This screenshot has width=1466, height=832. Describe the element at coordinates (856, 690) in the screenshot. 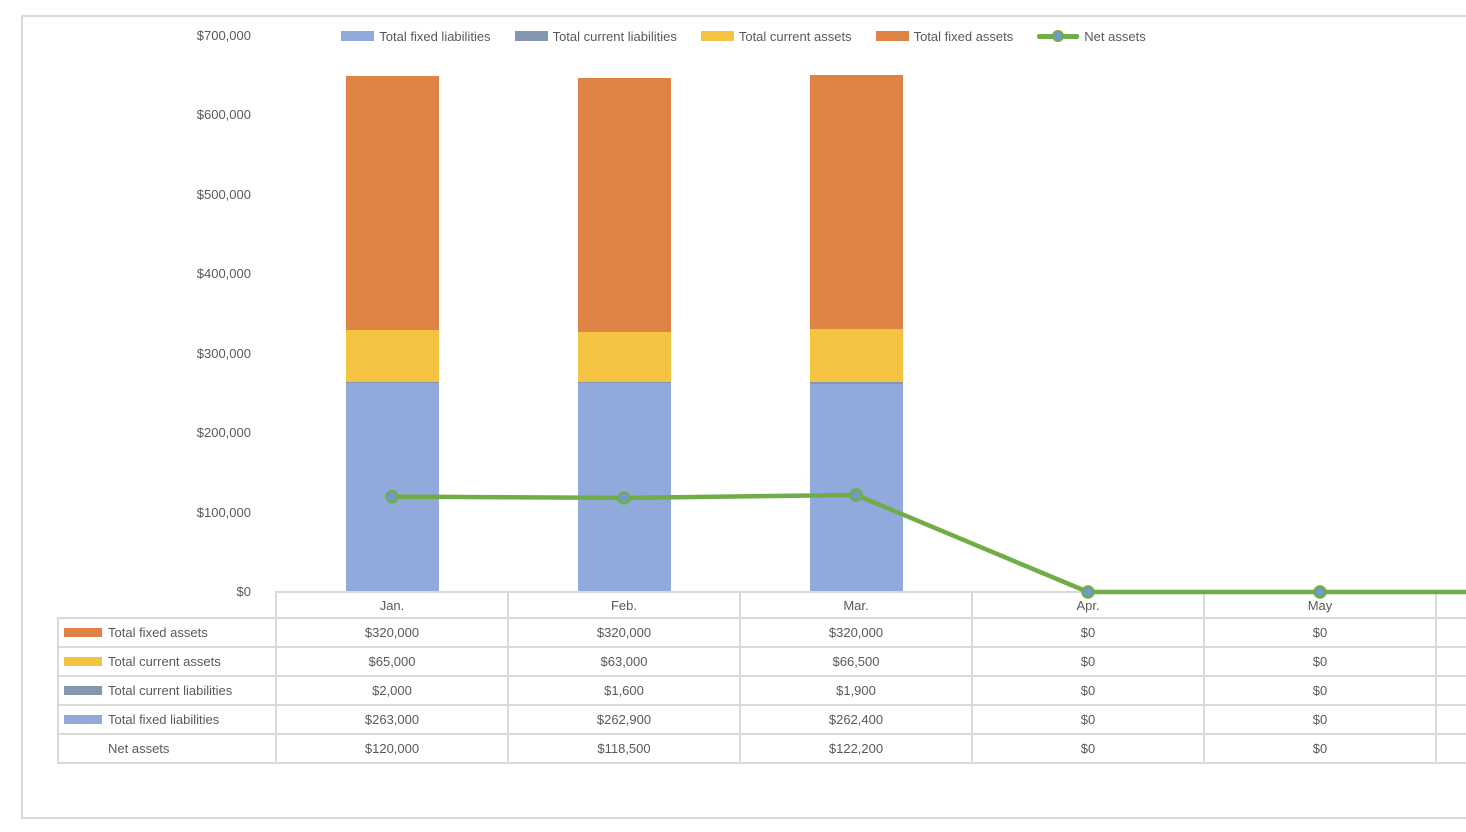

I see `table-cell: $1,900` at that location.